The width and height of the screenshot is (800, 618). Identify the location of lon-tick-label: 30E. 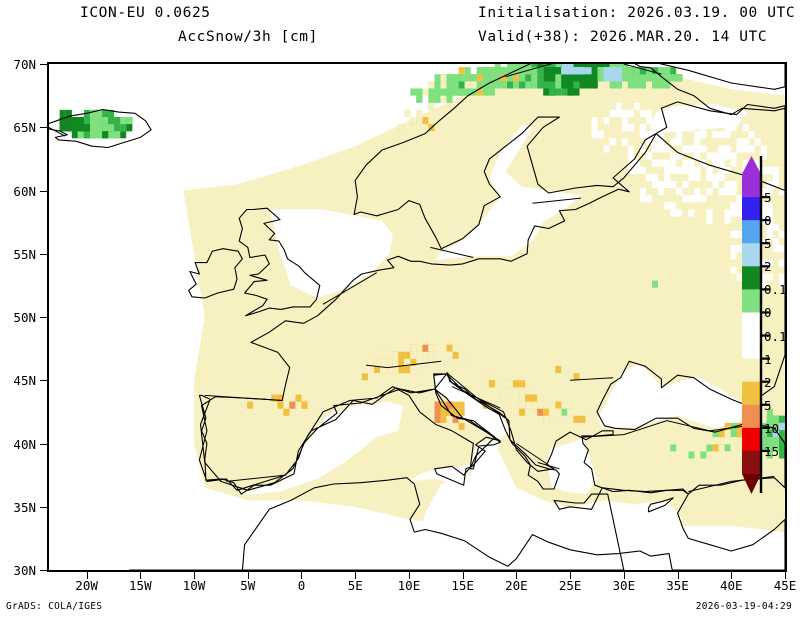
(624, 585).